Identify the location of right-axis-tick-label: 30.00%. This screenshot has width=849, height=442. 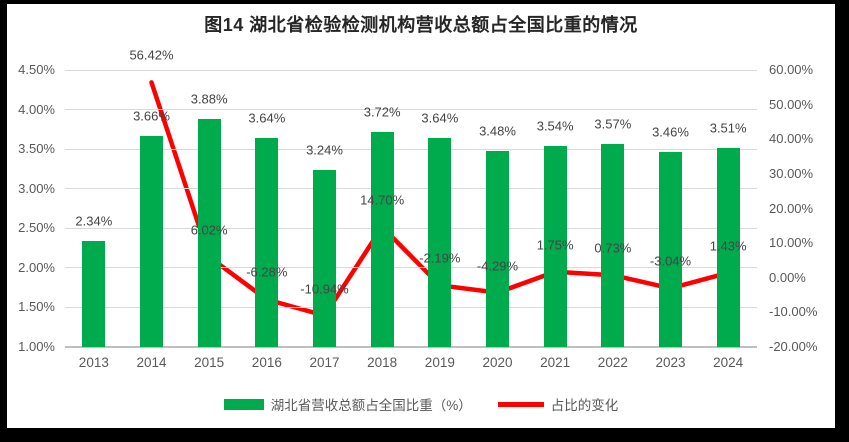
(791, 173).